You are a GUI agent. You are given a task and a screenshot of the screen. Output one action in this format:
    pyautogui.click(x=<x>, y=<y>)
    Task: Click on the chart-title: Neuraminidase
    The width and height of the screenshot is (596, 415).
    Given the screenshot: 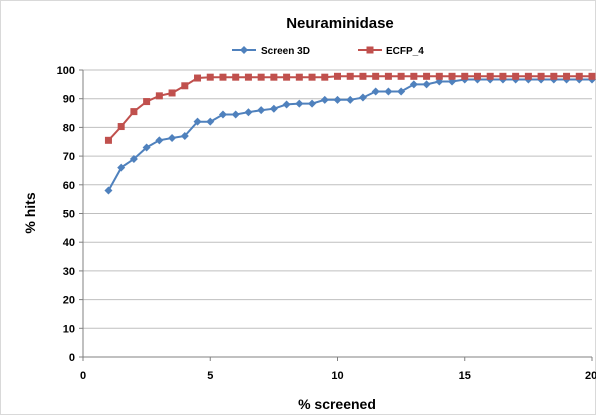 What is the action you would take?
    pyautogui.click(x=340, y=23)
    